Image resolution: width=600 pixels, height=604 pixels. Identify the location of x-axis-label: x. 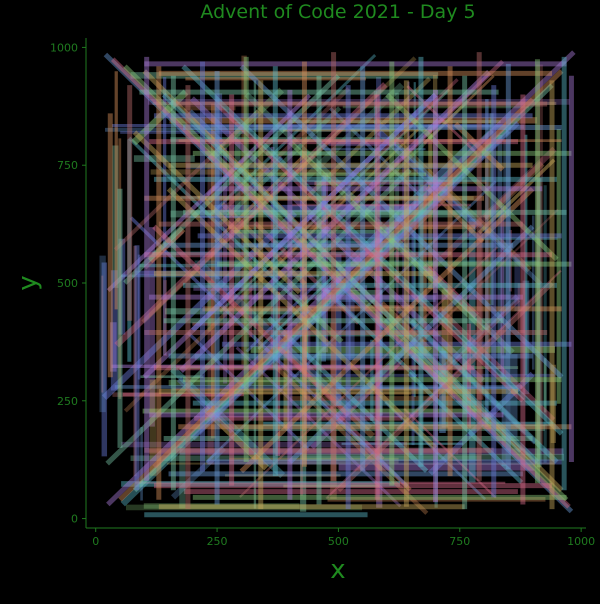
(337, 570).